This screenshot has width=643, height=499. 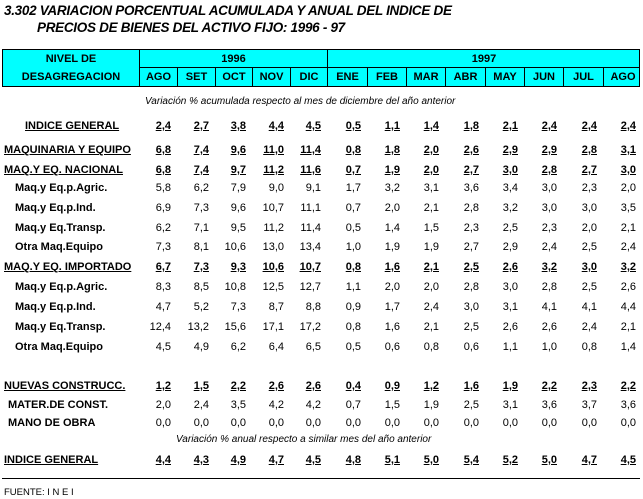 What do you see at coordinates (233, 59) in the screenshot?
I see `header-year-1996: 1996` at bounding box center [233, 59].